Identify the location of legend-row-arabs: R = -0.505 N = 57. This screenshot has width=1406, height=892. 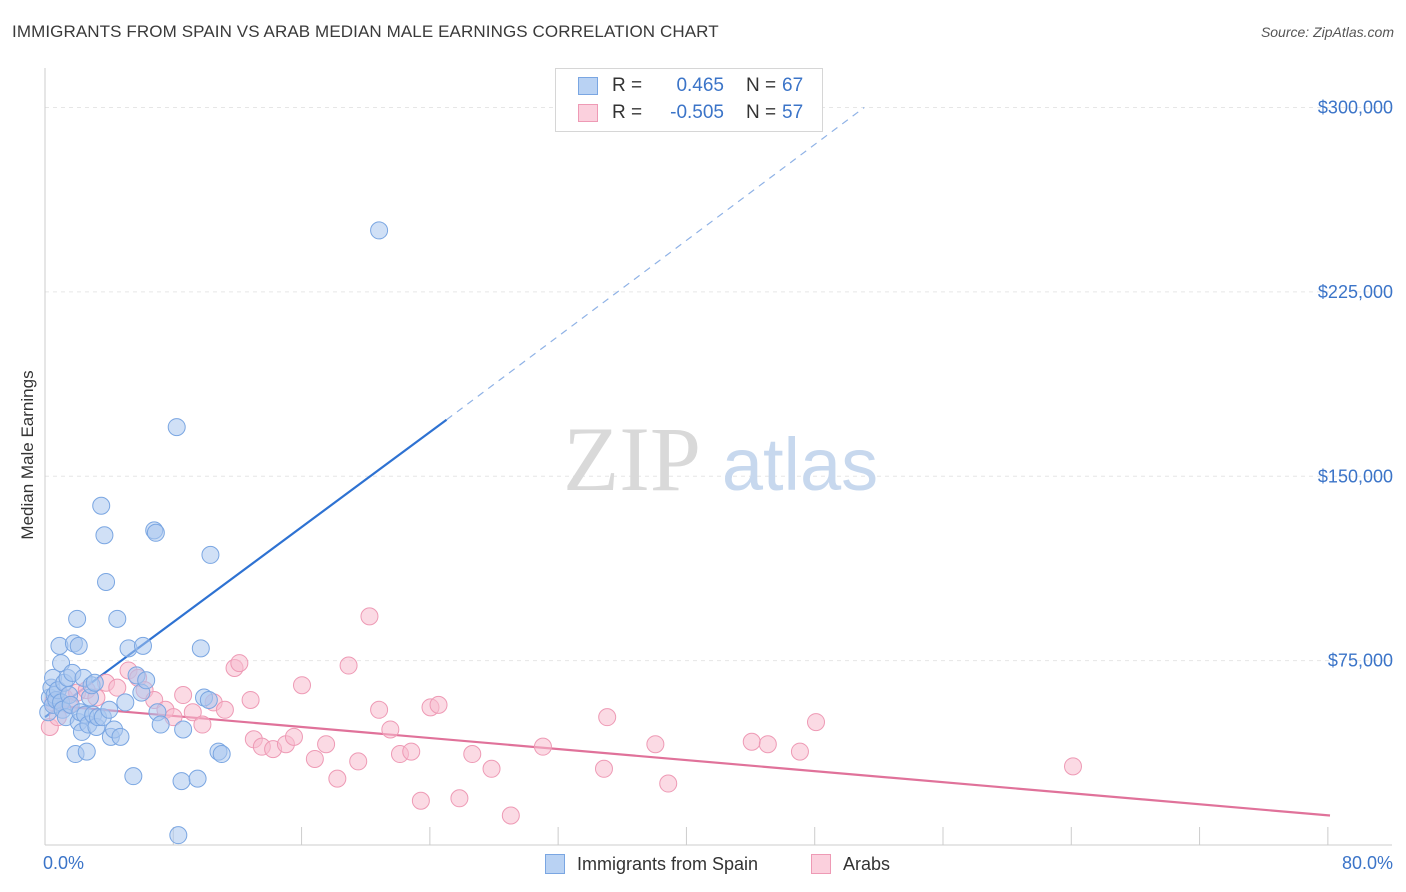
(690, 113).